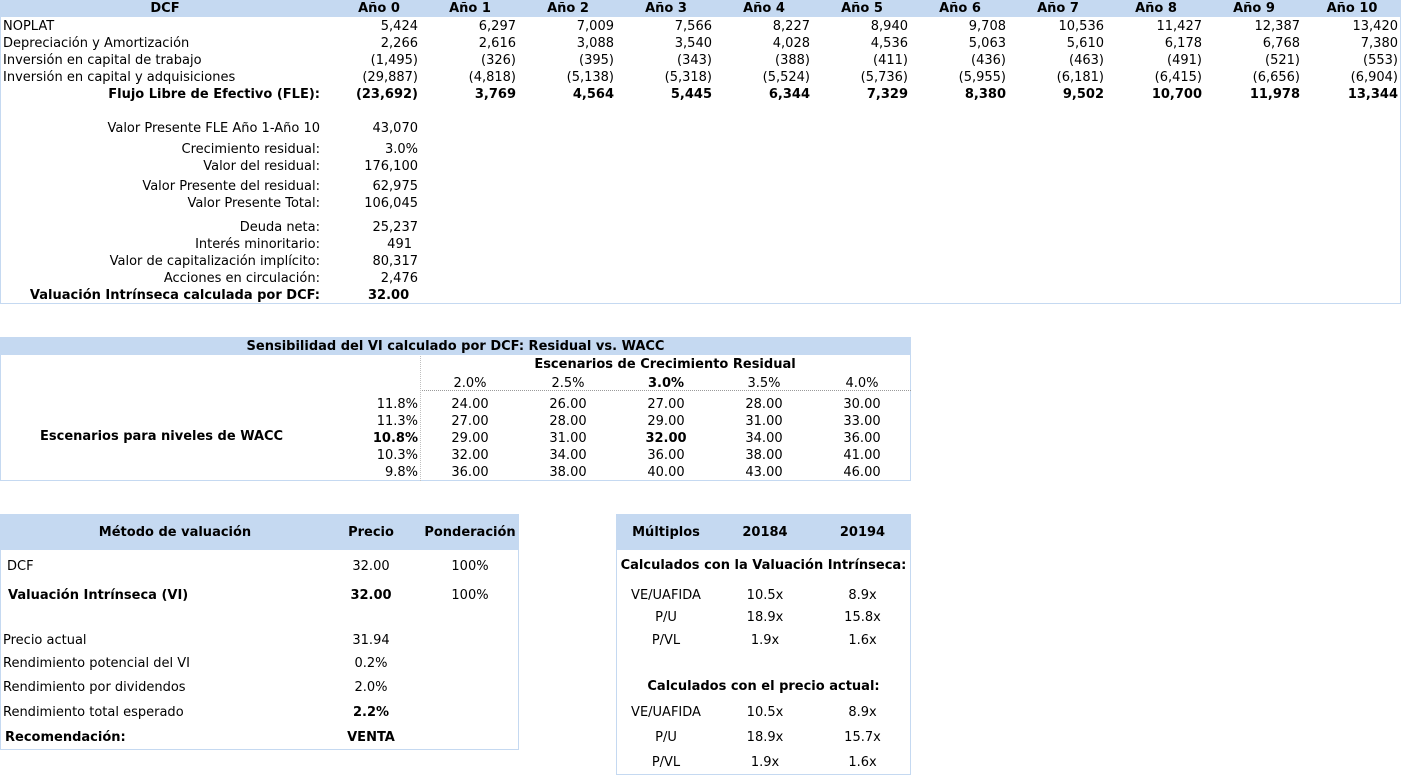 This screenshot has height=775, width=1401. Describe the element at coordinates (1379, 43) in the screenshot. I see `dcf-cell: 7,380` at that location.